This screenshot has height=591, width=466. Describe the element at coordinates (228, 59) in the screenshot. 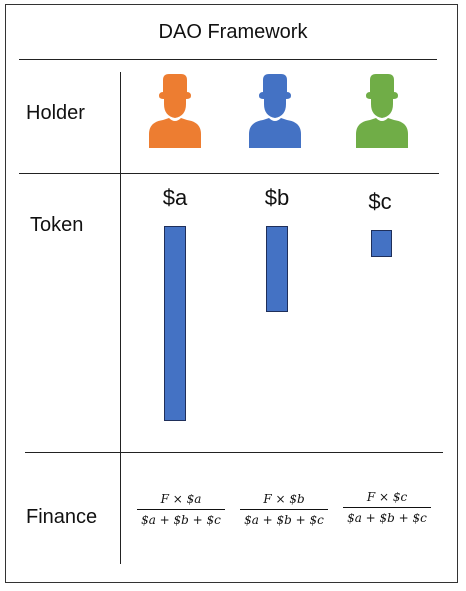

I see `title-divider` at that location.